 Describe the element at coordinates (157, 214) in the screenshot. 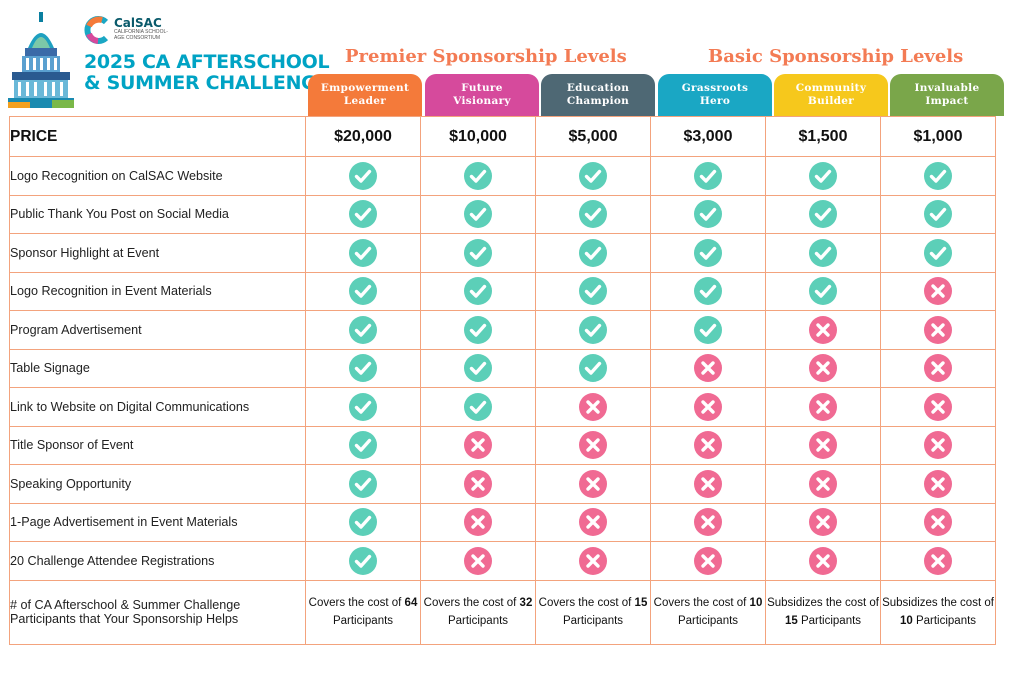

I see `feature-label: Public Thank You Post on Social Media` at that location.